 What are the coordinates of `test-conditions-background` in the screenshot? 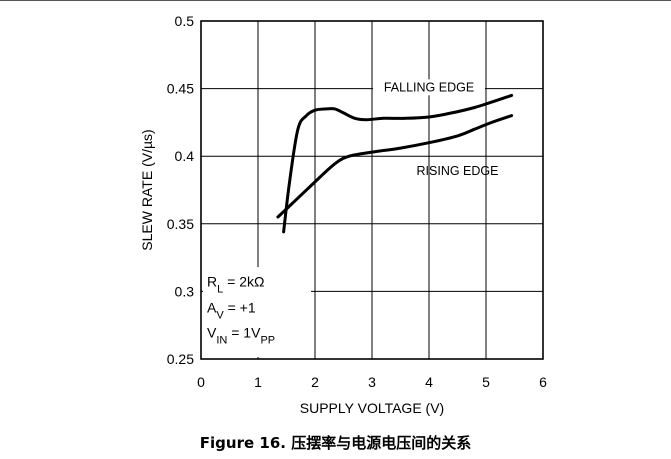 It's located at (257, 312).